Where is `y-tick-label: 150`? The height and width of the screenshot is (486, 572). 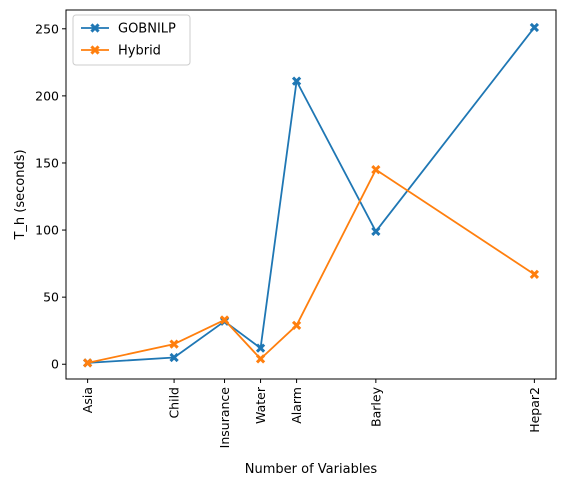 y-tick-label: 150 is located at coordinates (47, 162).